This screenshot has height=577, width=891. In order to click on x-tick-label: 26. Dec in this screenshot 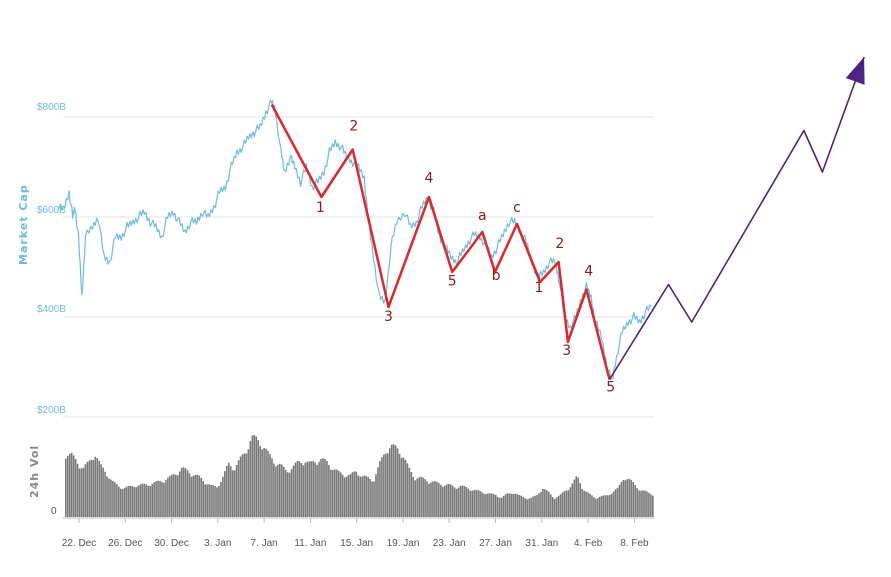, I will do `click(125, 543)`.